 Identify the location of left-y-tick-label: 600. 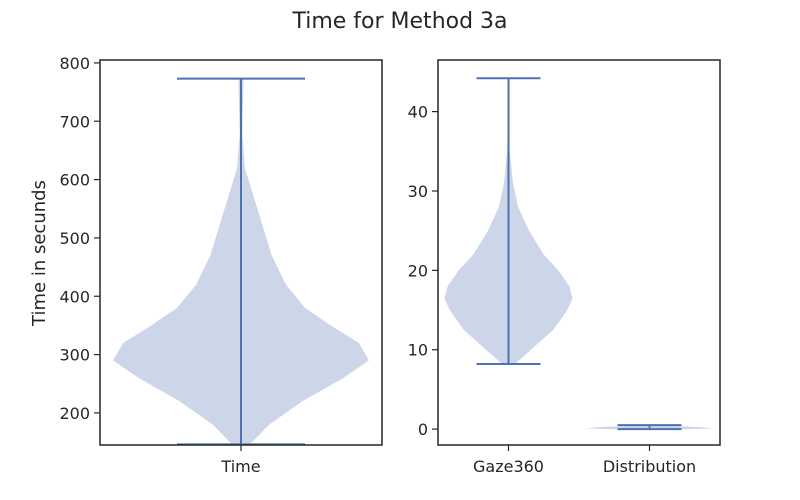
(74, 180).